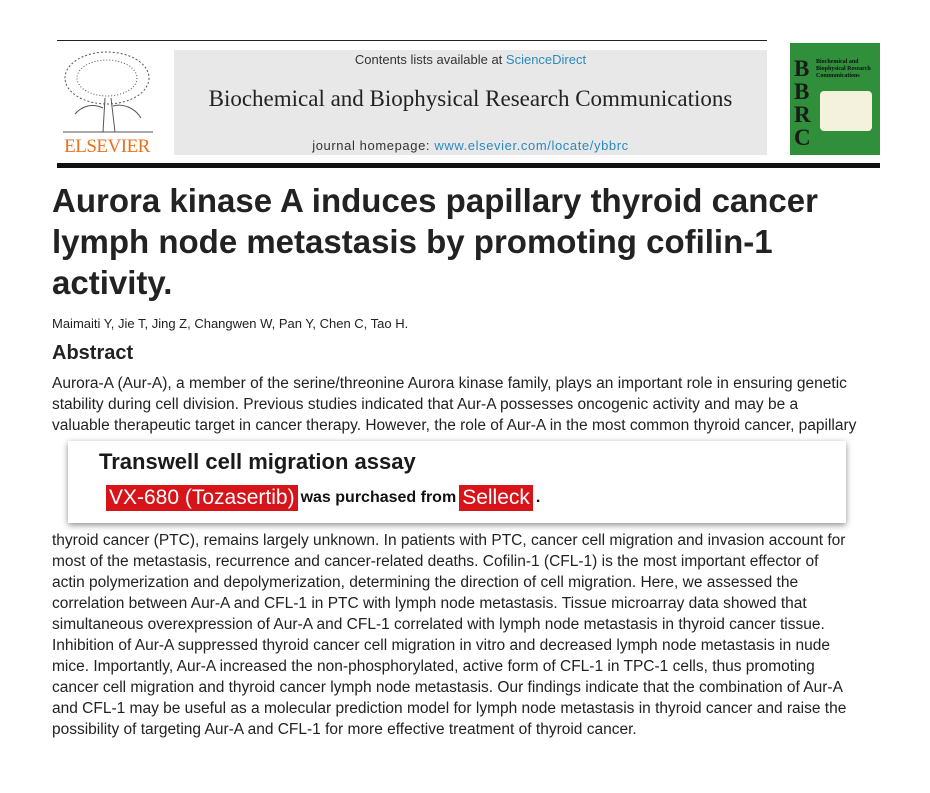 This screenshot has width=930, height=793. I want to click on cover-figure, so click(846, 111).